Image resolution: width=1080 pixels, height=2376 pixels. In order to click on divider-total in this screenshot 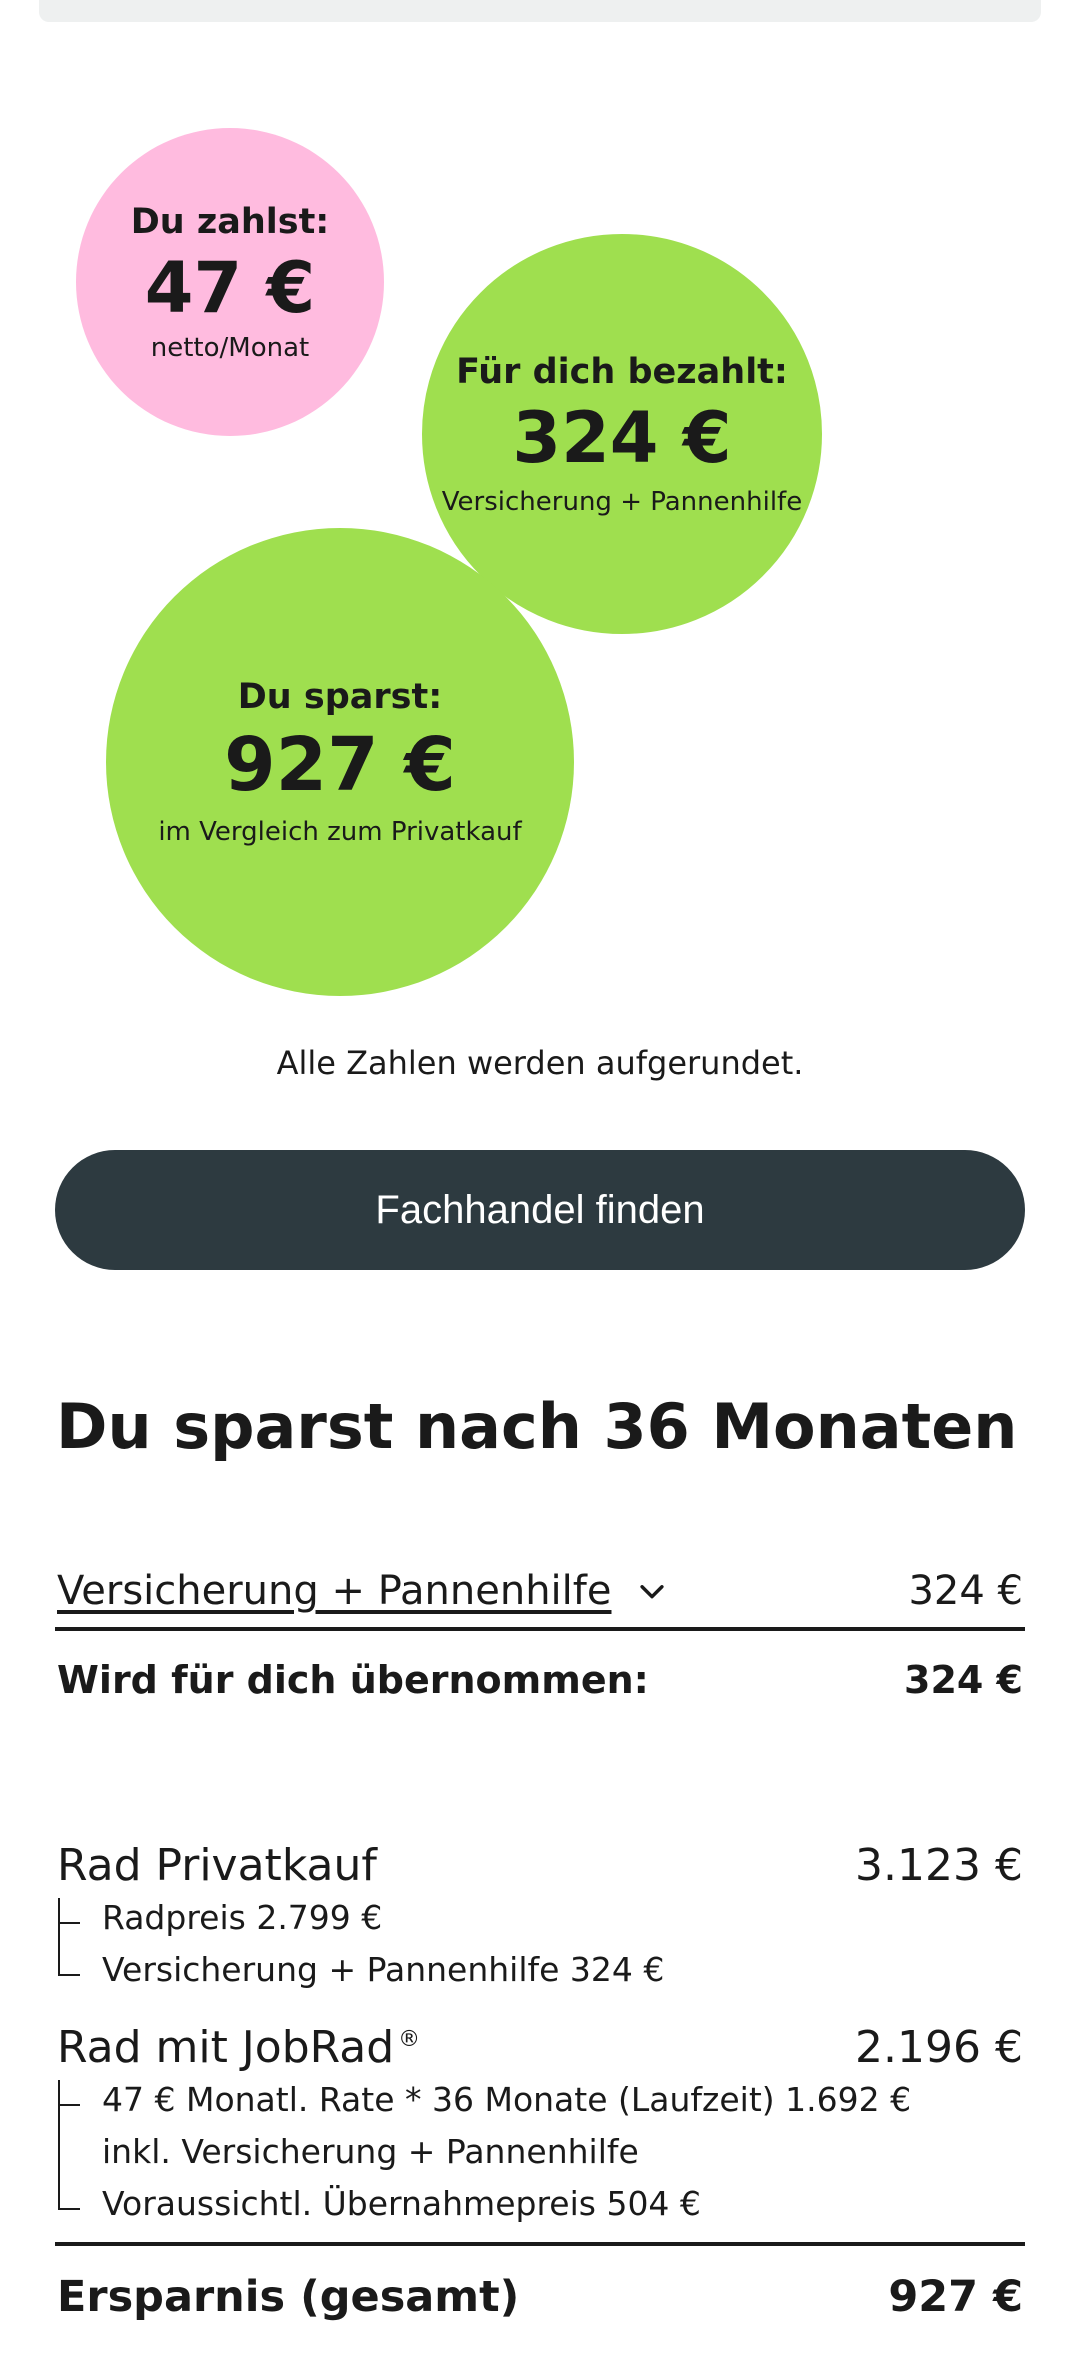, I will do `click(540, 2244)`.